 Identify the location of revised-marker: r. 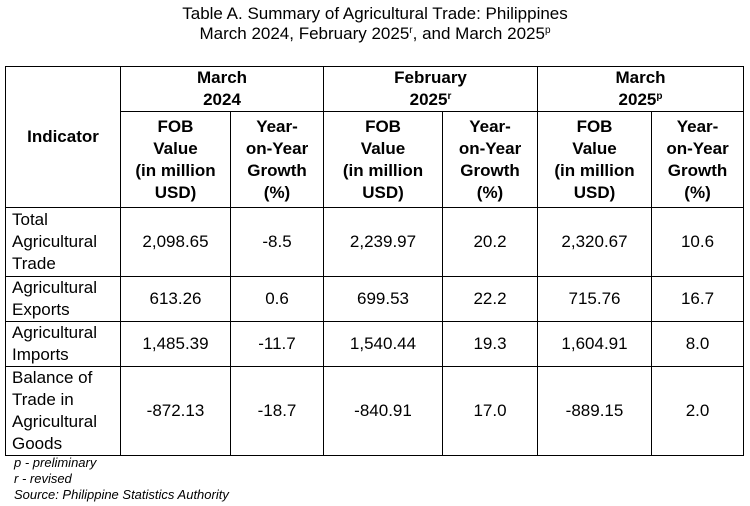
(411, 30).